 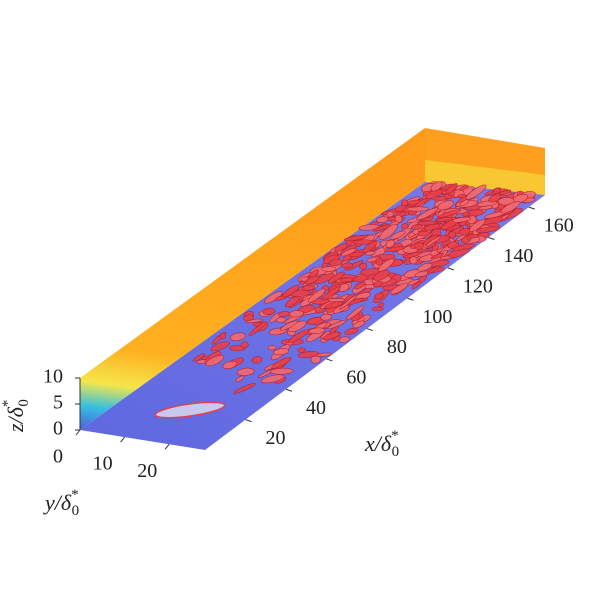 I want to click on x-tick-label: 120, so click(x=478, y=286).